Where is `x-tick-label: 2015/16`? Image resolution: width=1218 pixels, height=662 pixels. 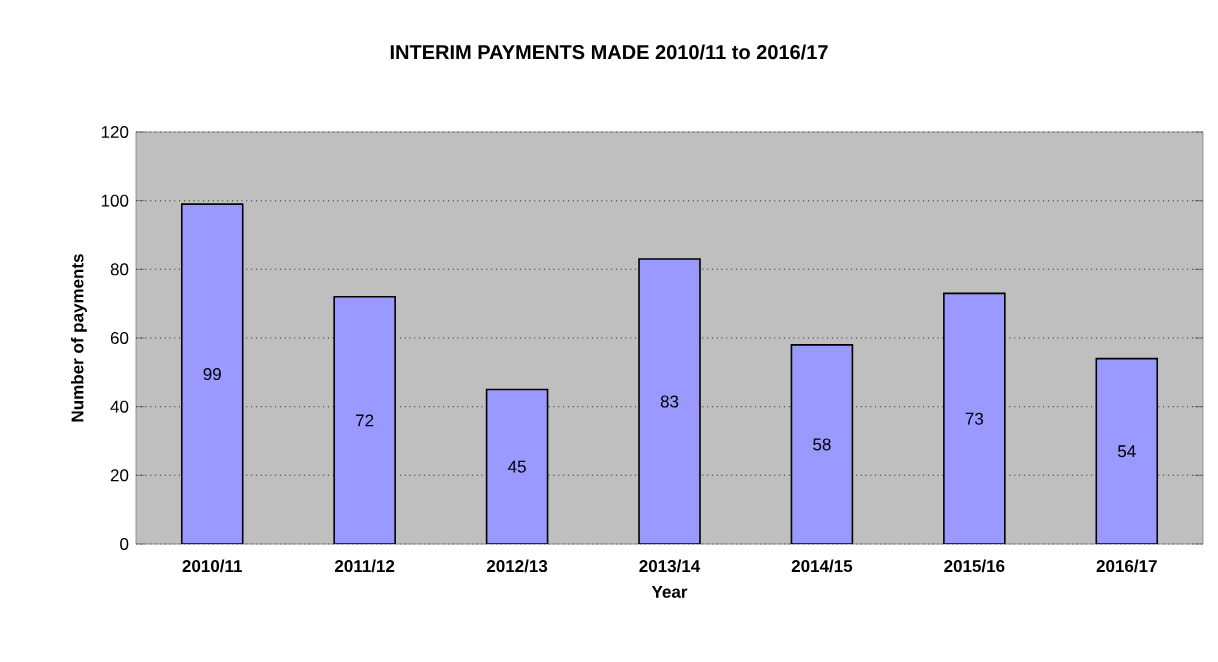
x-tick-label: 2015/16 is located at coordinates (974, 566).